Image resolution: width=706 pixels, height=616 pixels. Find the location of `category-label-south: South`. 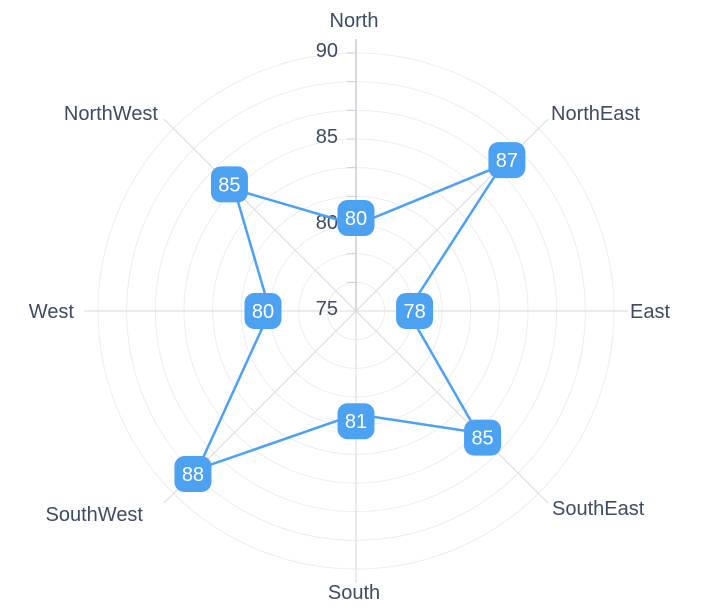

category-label-south: South is located at coordinates (354, 593).